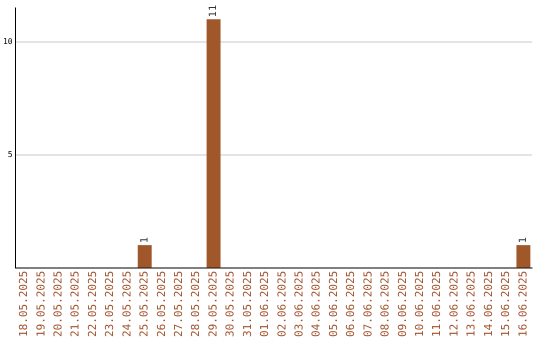  Describe the element at coordinates (385, 304) in the screenshot. I see `x-tick-label: 08.06.2025` at that location.